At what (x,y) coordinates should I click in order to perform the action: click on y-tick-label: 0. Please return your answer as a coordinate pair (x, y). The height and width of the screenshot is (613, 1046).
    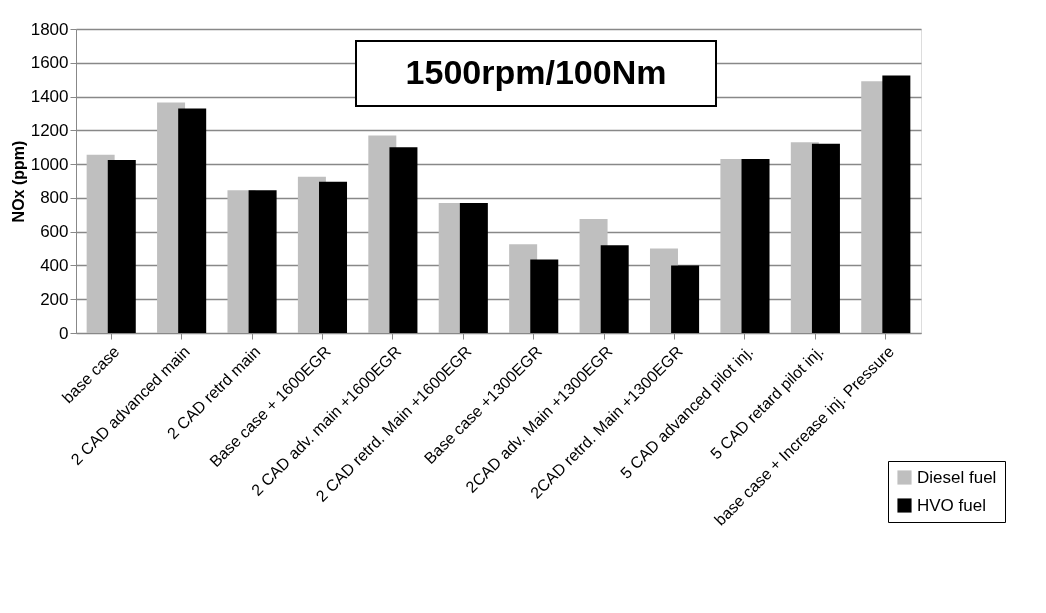
    Looking at the image, I should click on (64, 333).